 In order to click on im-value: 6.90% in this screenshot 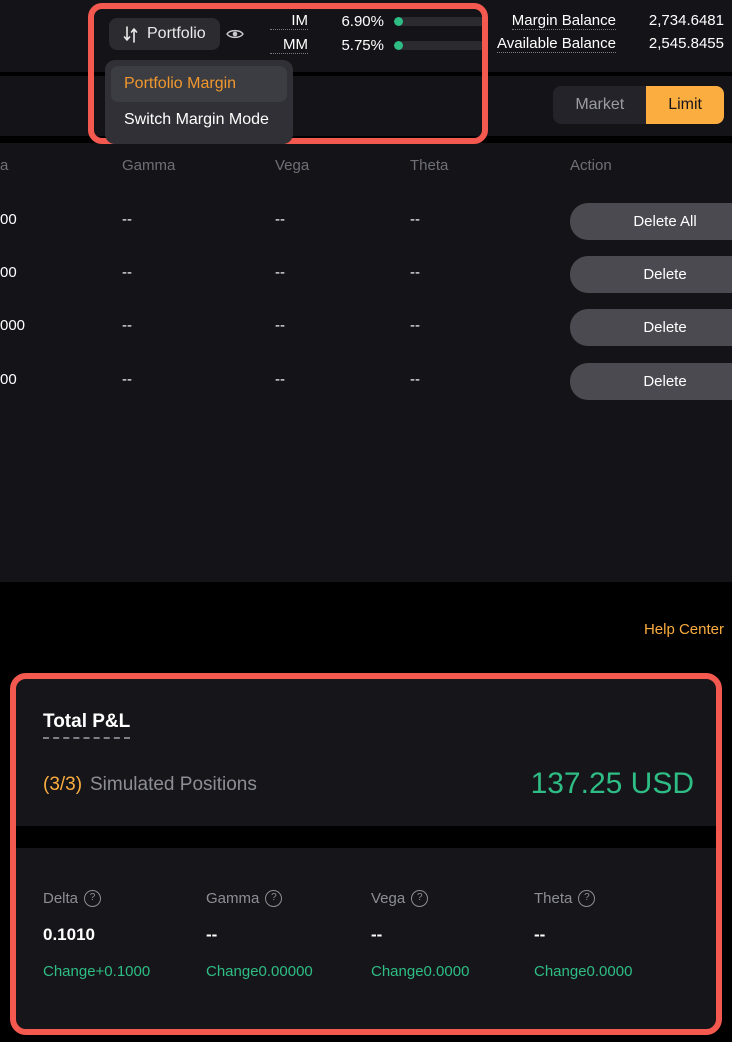, I will do `click(362, 21)`.